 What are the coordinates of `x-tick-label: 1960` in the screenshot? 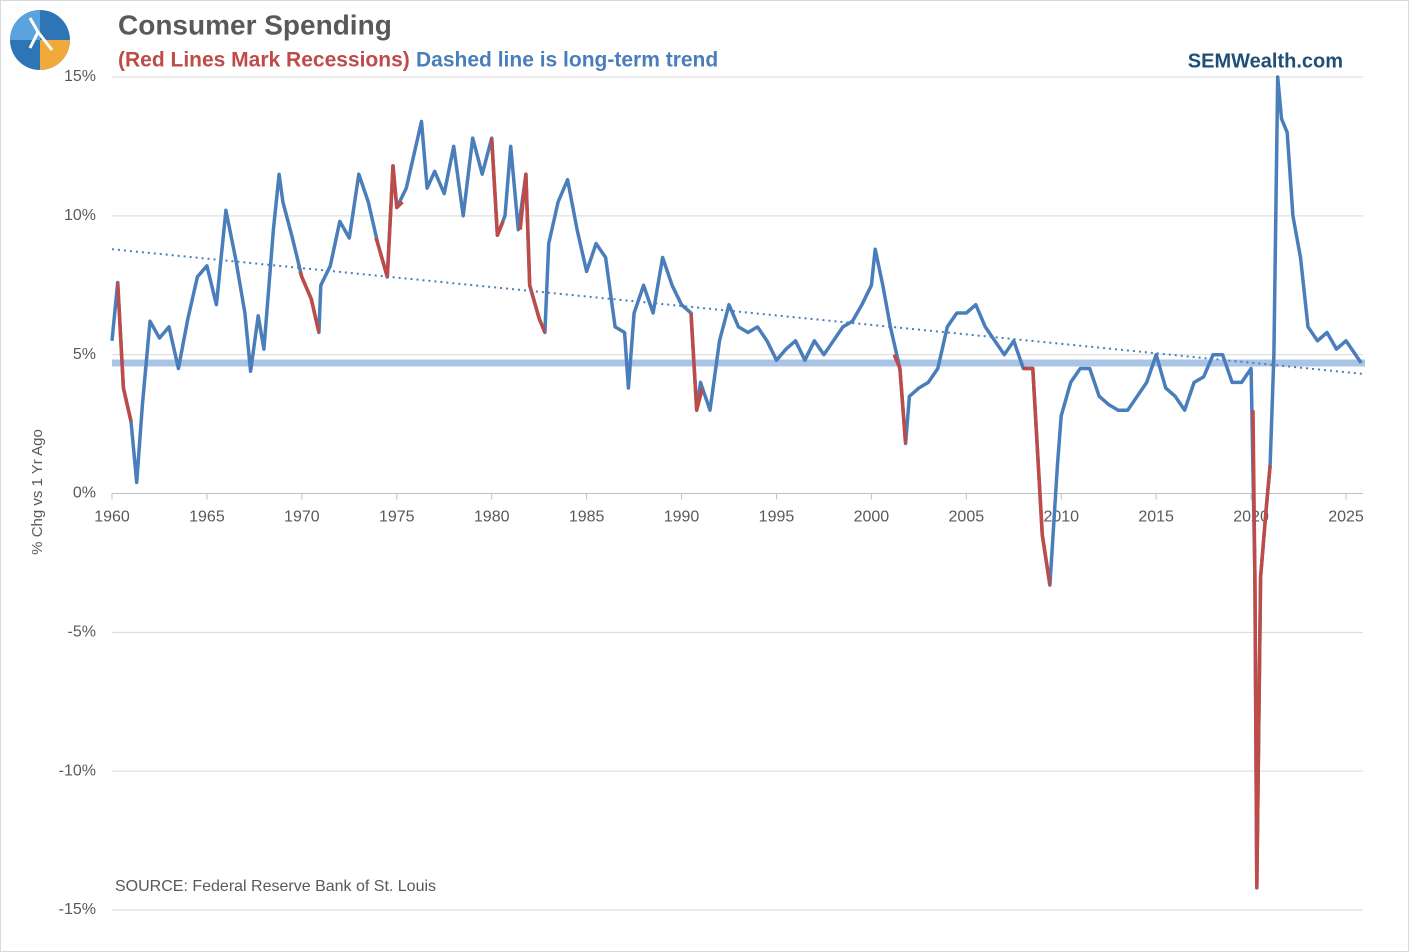 It's located at (112, 517).